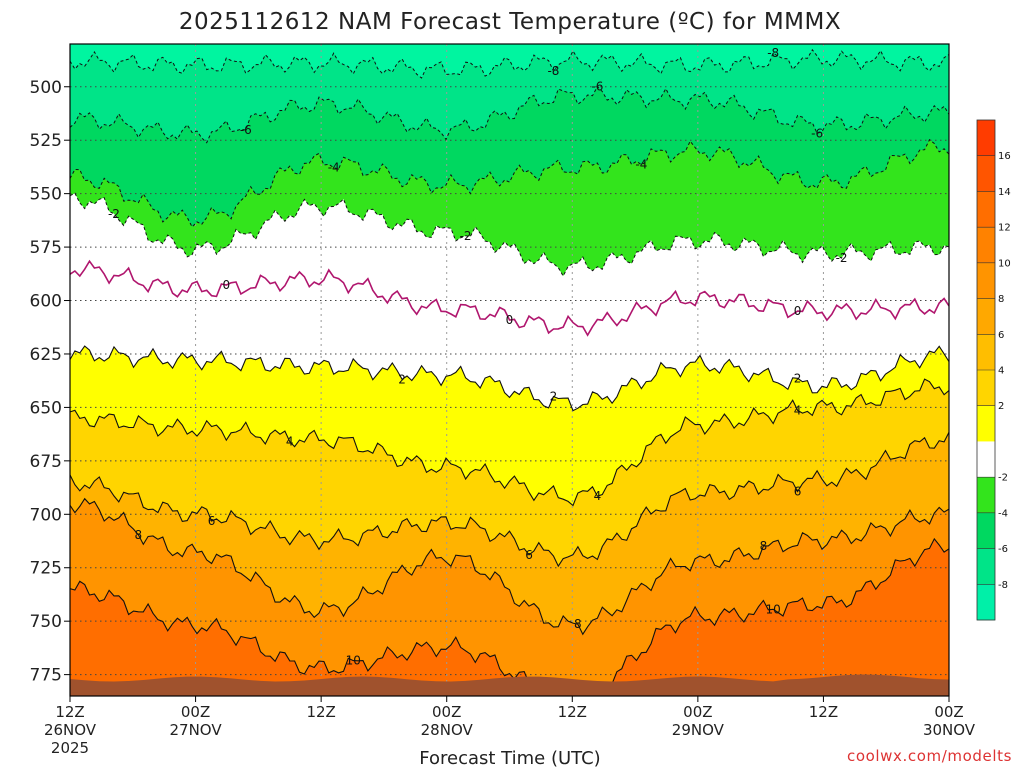 This screenshot has width=1024, height=768. I want to click on y-axis: 500 525 550 575 600 625 650 675 700 725 750 775, so click(50, 382).